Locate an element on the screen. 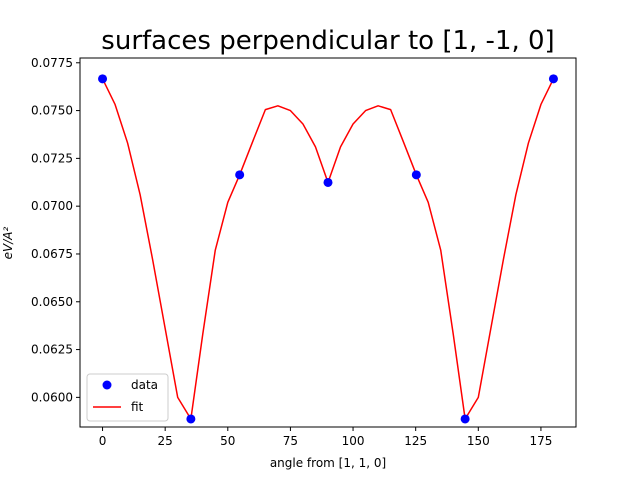 Image resolution: width=640 pixels, height=480 pixels. x-tick-label: 175 is located at coordinates (540, 441).